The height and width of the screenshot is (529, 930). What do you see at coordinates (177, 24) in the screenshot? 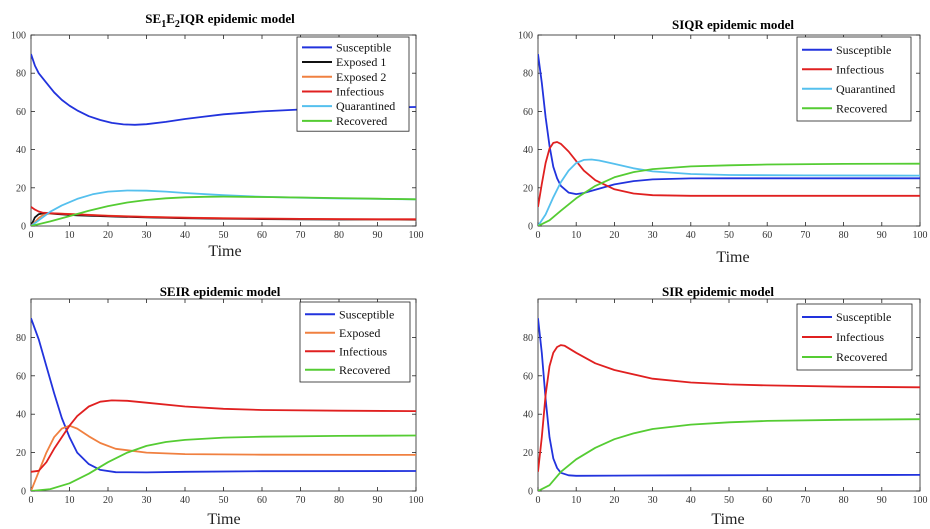
I see `chart-title-part: 2` at bounding box center [177, 24].